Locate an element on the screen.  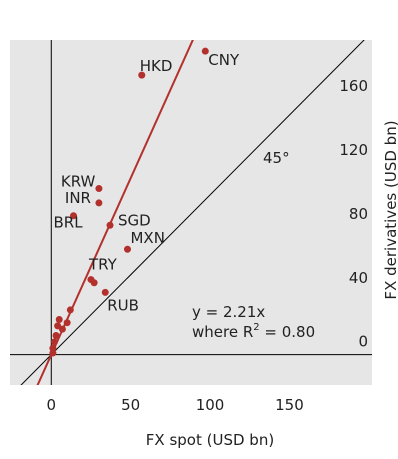
point-label: MXN is located at coordinates (147, 238).